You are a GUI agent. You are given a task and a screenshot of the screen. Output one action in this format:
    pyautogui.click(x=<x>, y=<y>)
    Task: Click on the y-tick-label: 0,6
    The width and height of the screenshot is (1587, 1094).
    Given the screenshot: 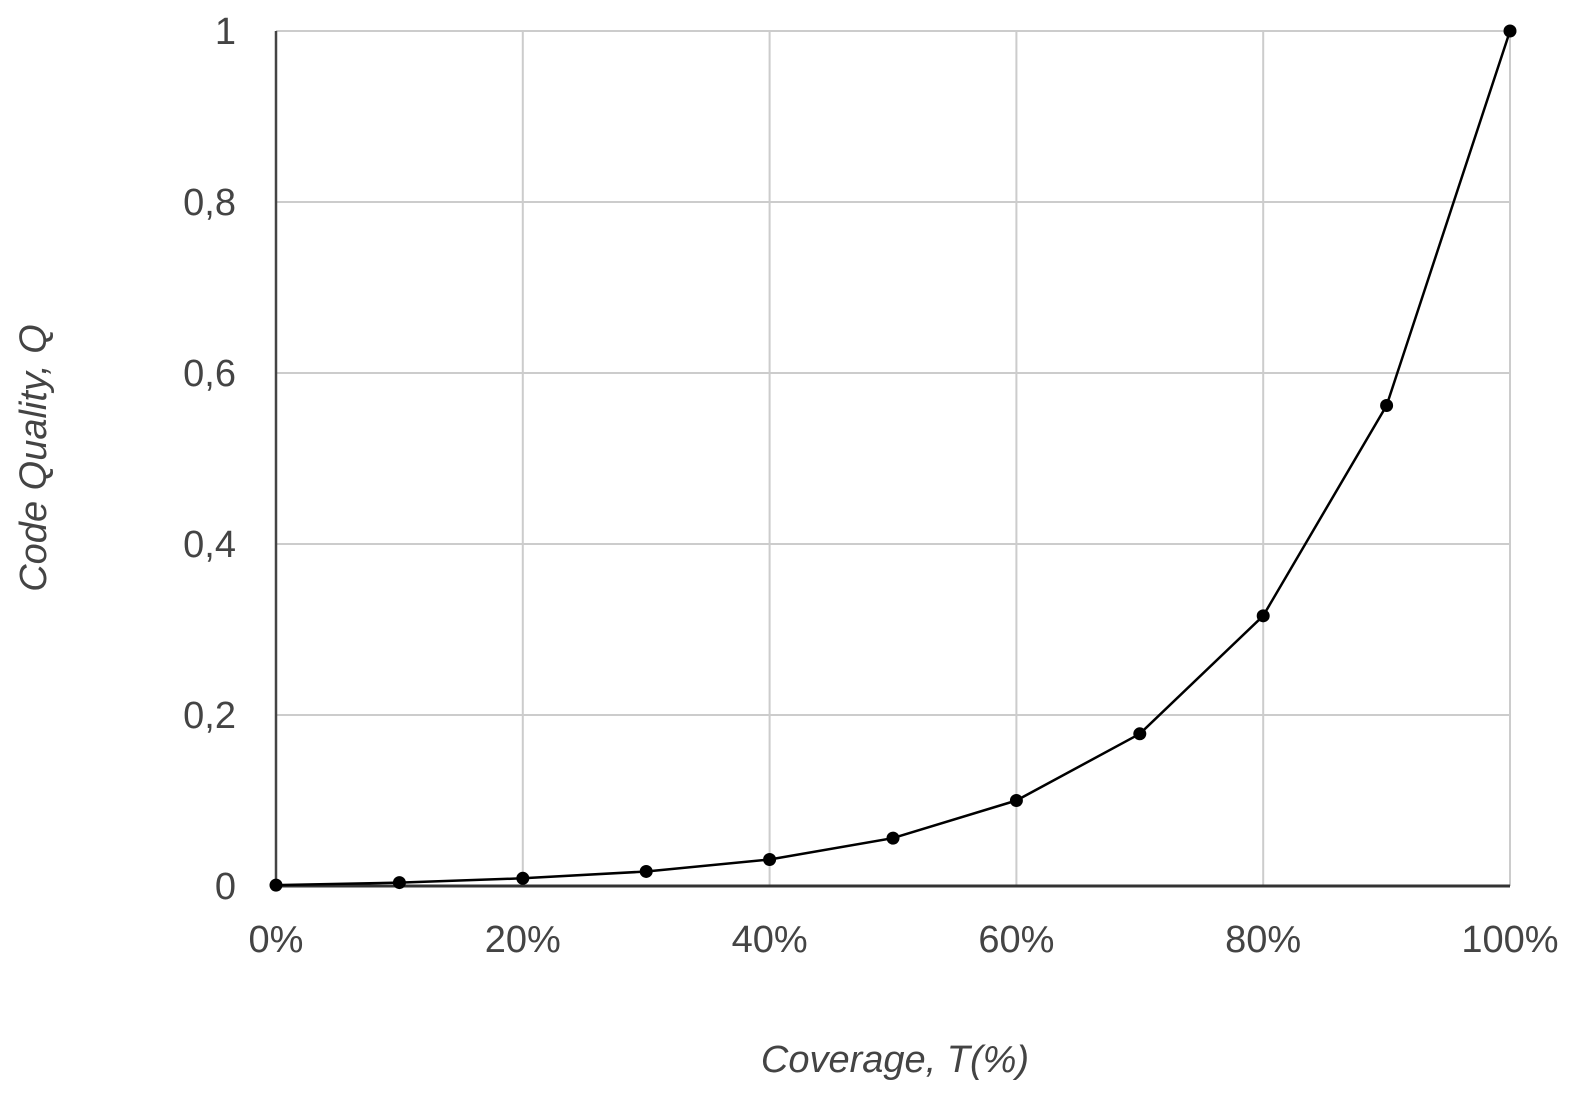 What is the action you would take?
    pyautogui.click(x=209, y=374)
    